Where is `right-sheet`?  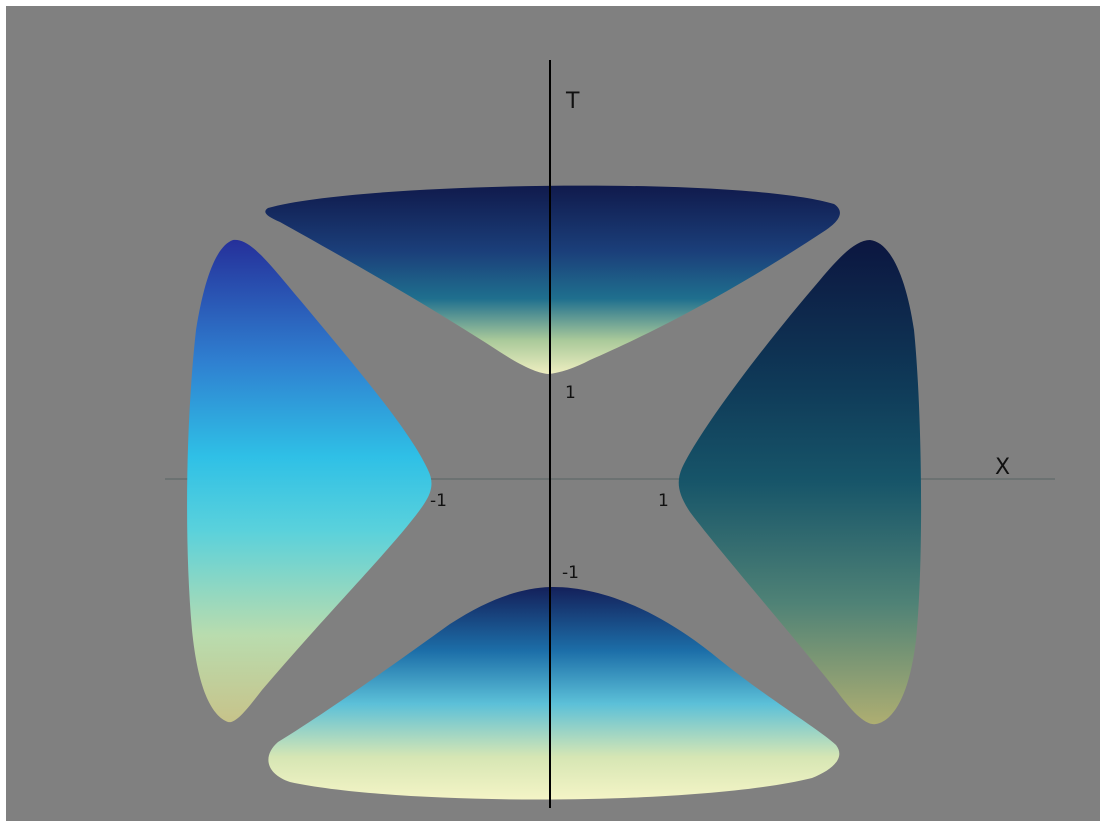
right-sheet is located at coordinates (800, 482).